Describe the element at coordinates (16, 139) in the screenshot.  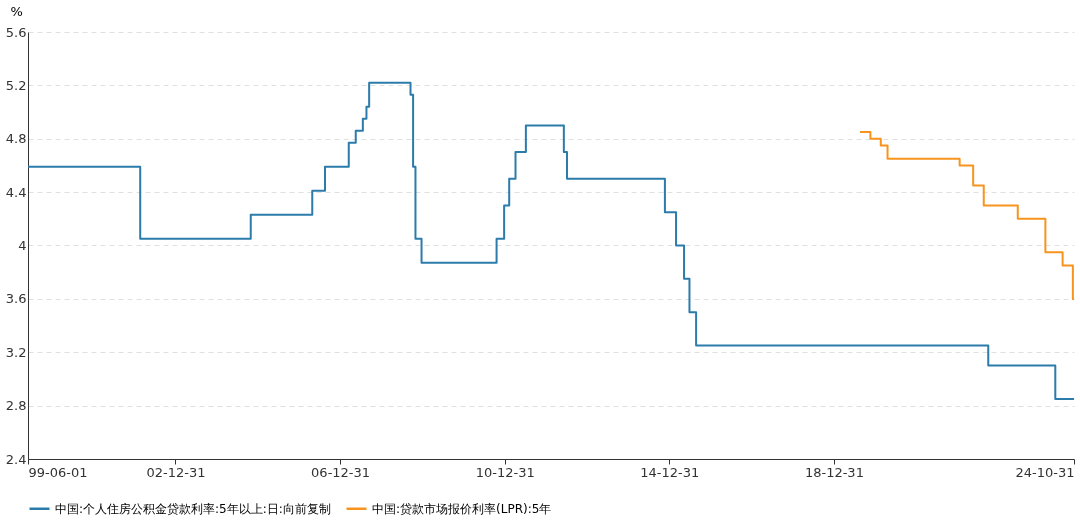
I see `y-tick-label: 4.8` at that location.